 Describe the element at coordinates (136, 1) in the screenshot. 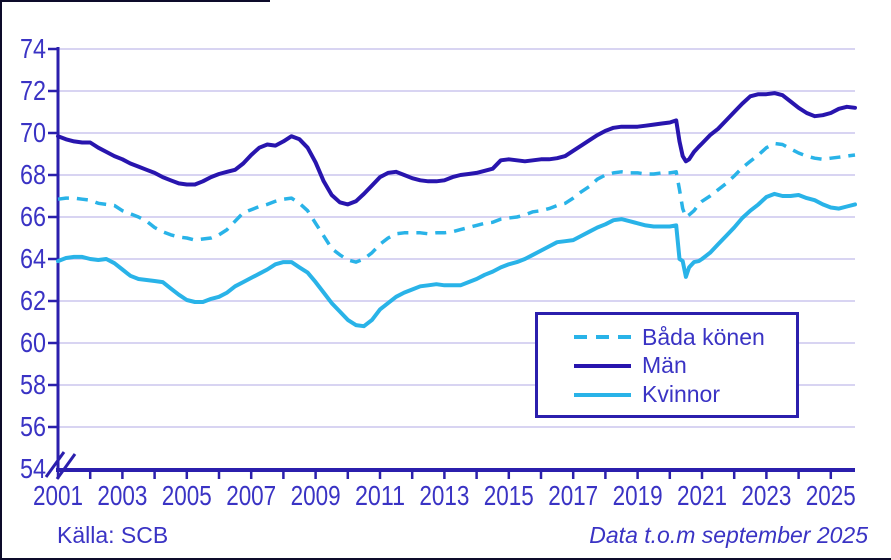

I see `frame-top-edge` at that location.